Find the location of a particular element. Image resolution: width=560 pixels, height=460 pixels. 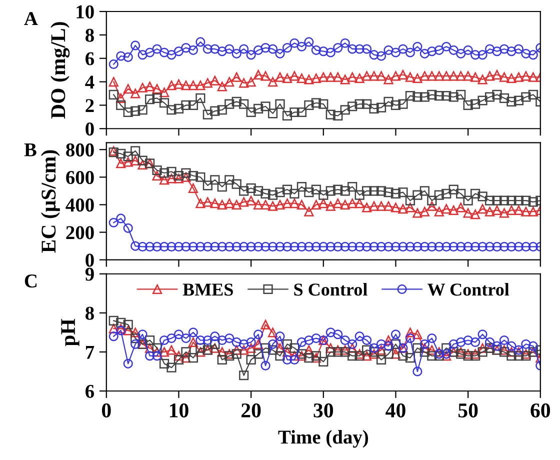

y-axis-title: DO (mg/L) is located at coordinates (60, 70).